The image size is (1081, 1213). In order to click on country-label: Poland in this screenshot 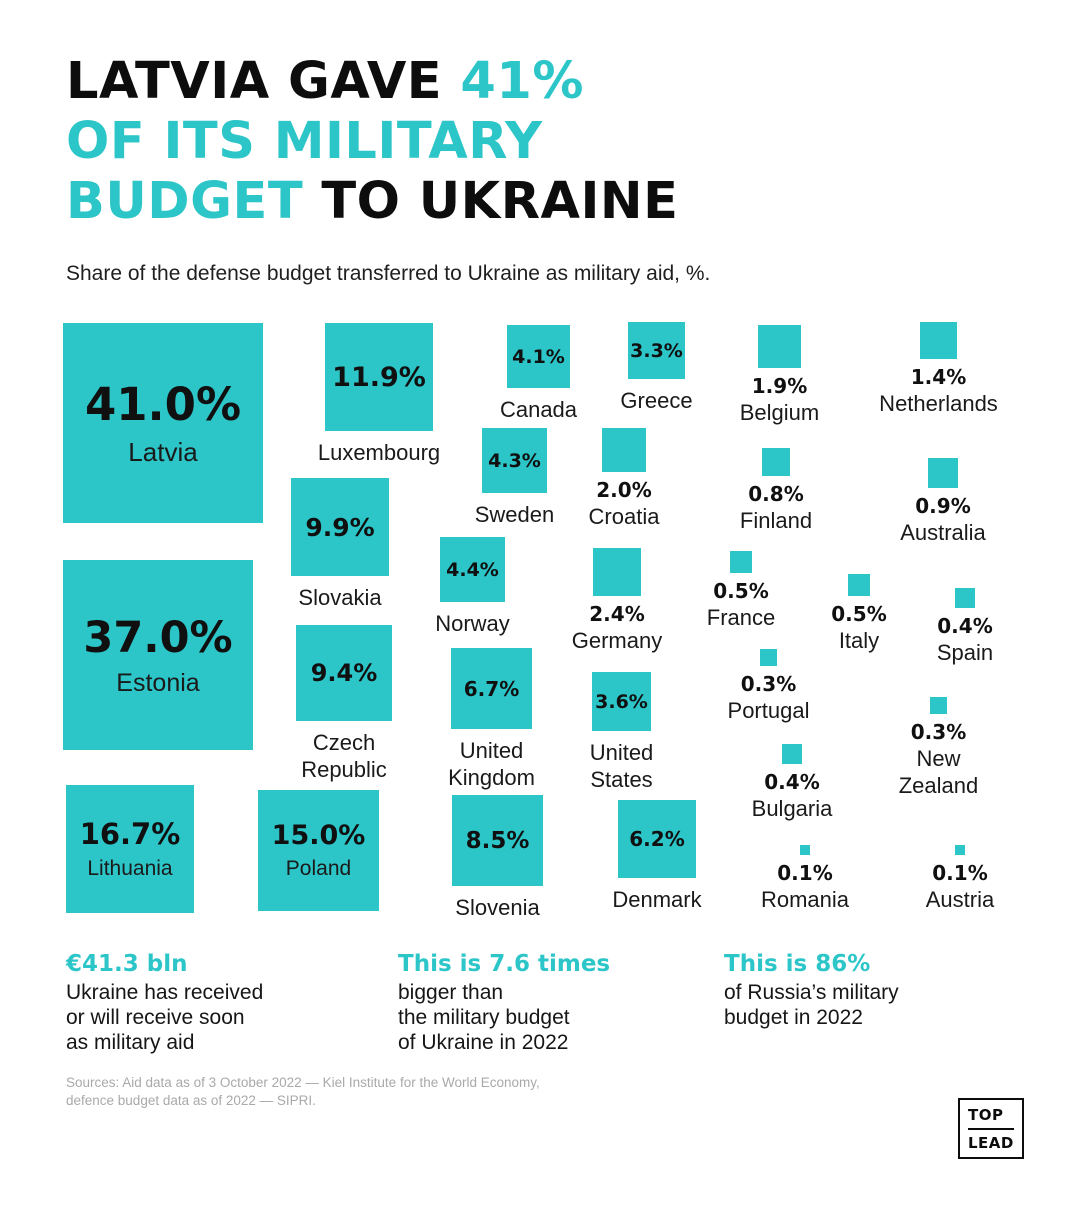, I will do `click(318, 868)`.